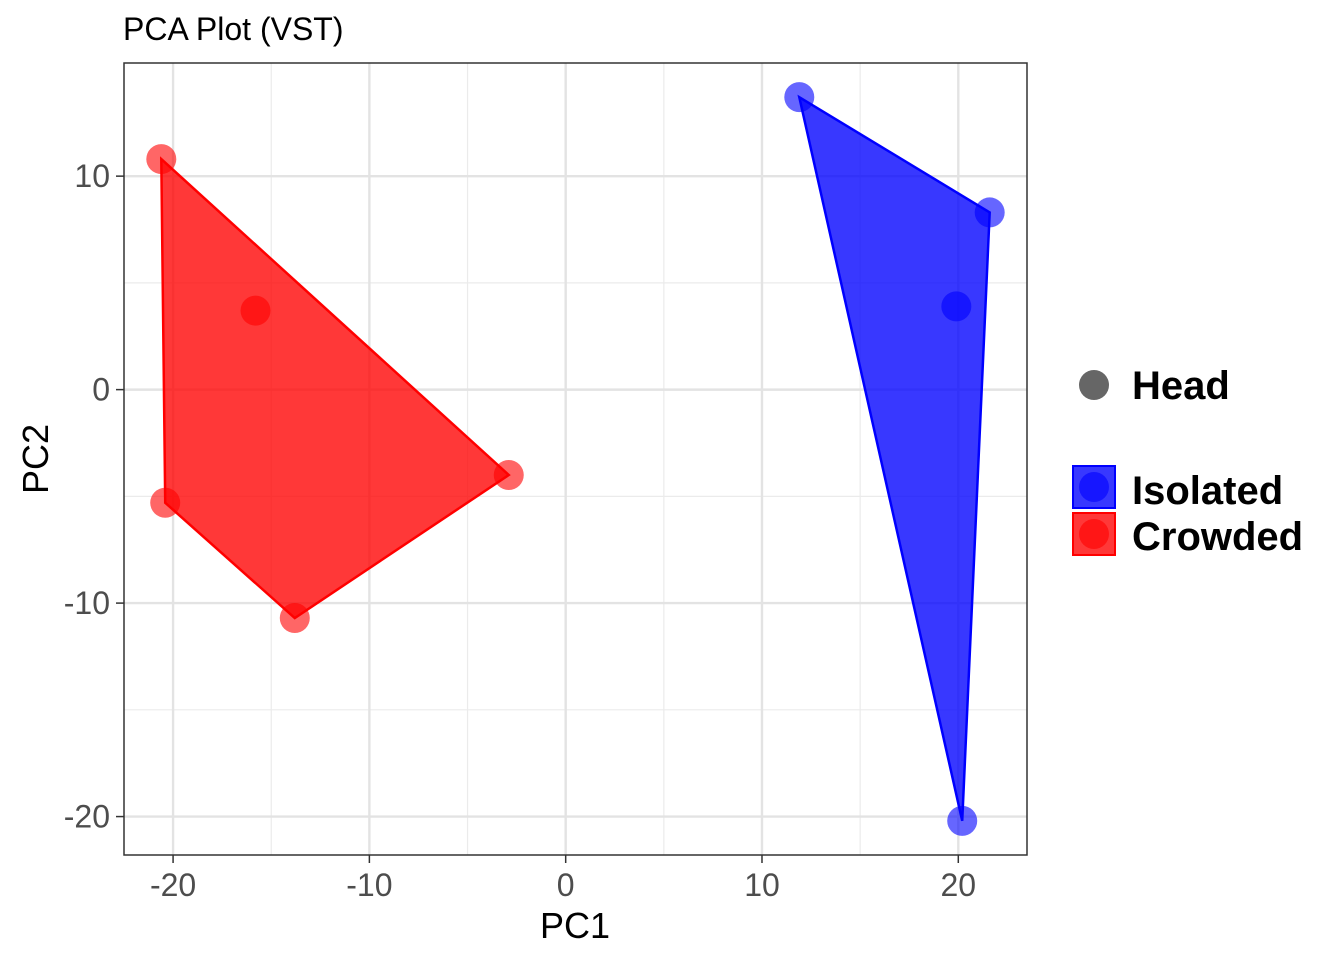  I want to click on x-axis: -20 -10 0 10 20, so click(563, 879).